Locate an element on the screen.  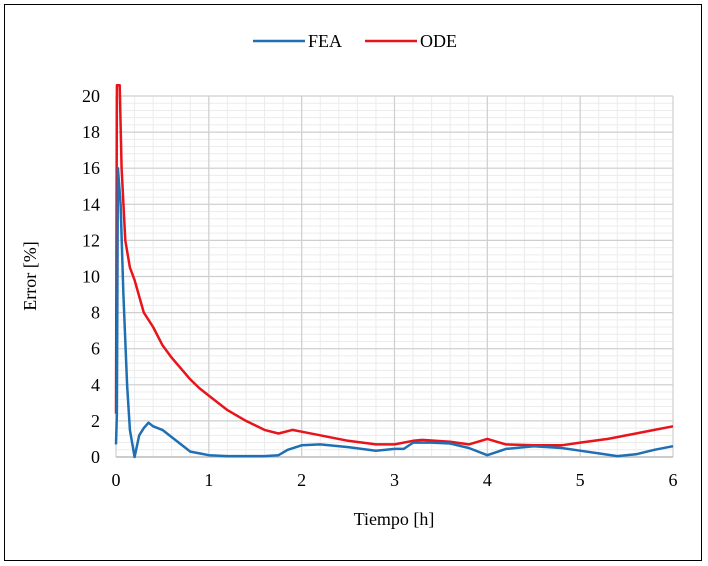
y-tick-label: 16 is located at coordinates (91, 168).